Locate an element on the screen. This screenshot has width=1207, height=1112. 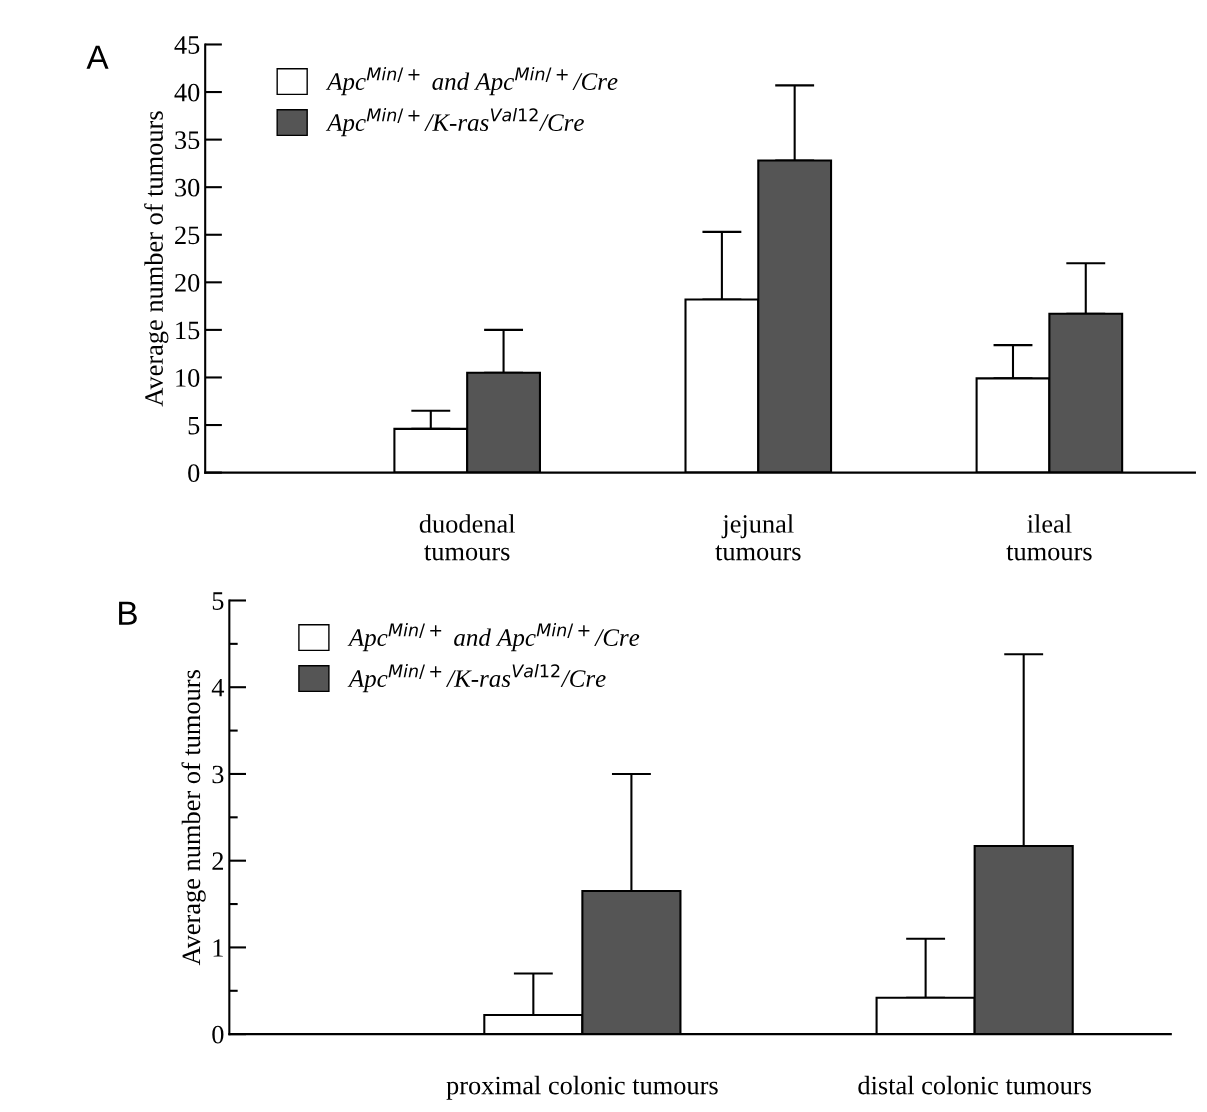
y-tick-label: 1 is located at coordinates (218, 948).